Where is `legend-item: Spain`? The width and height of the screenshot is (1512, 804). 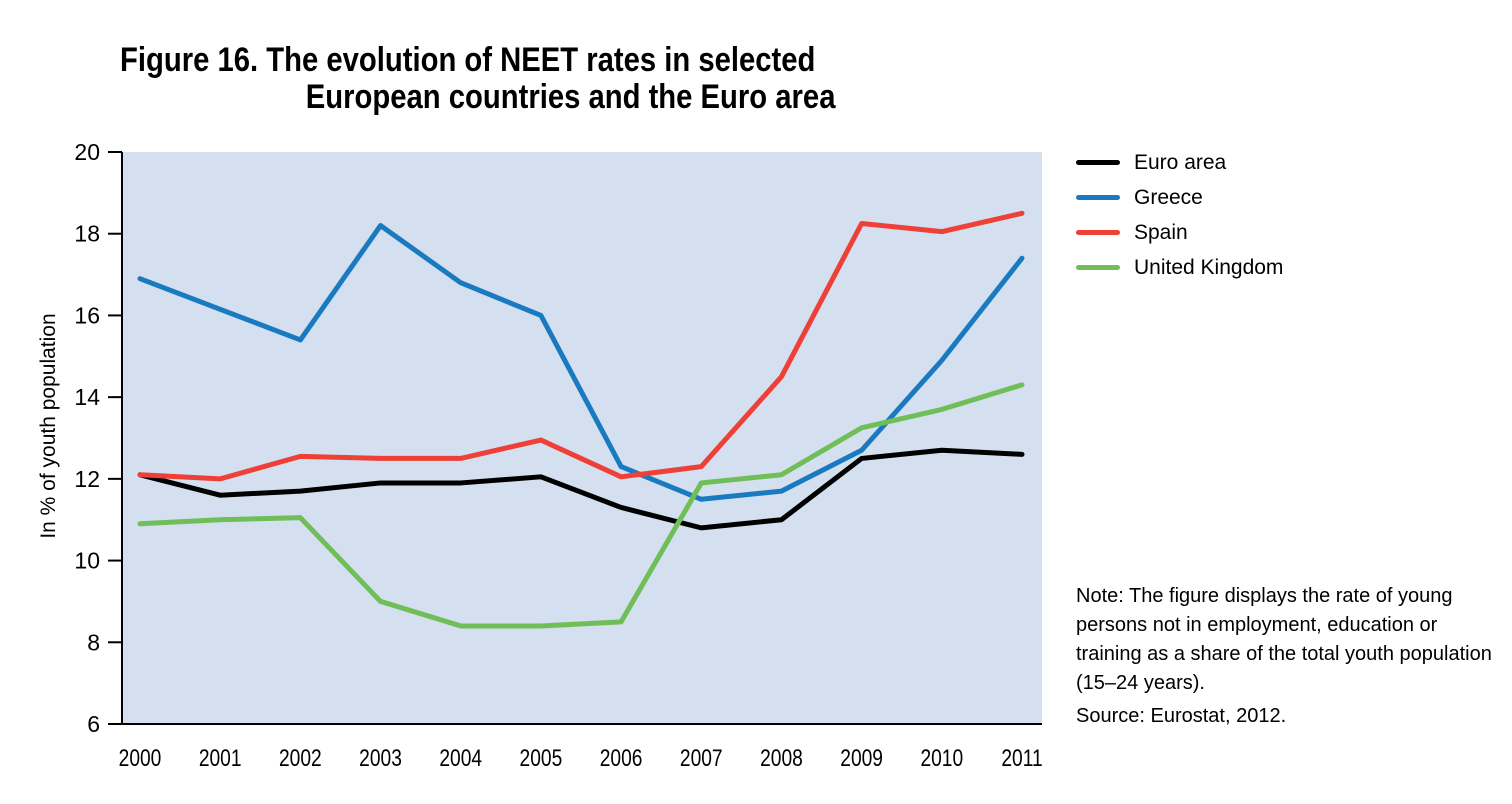
legend-item: Spain is located at coordinates (1179, 232).